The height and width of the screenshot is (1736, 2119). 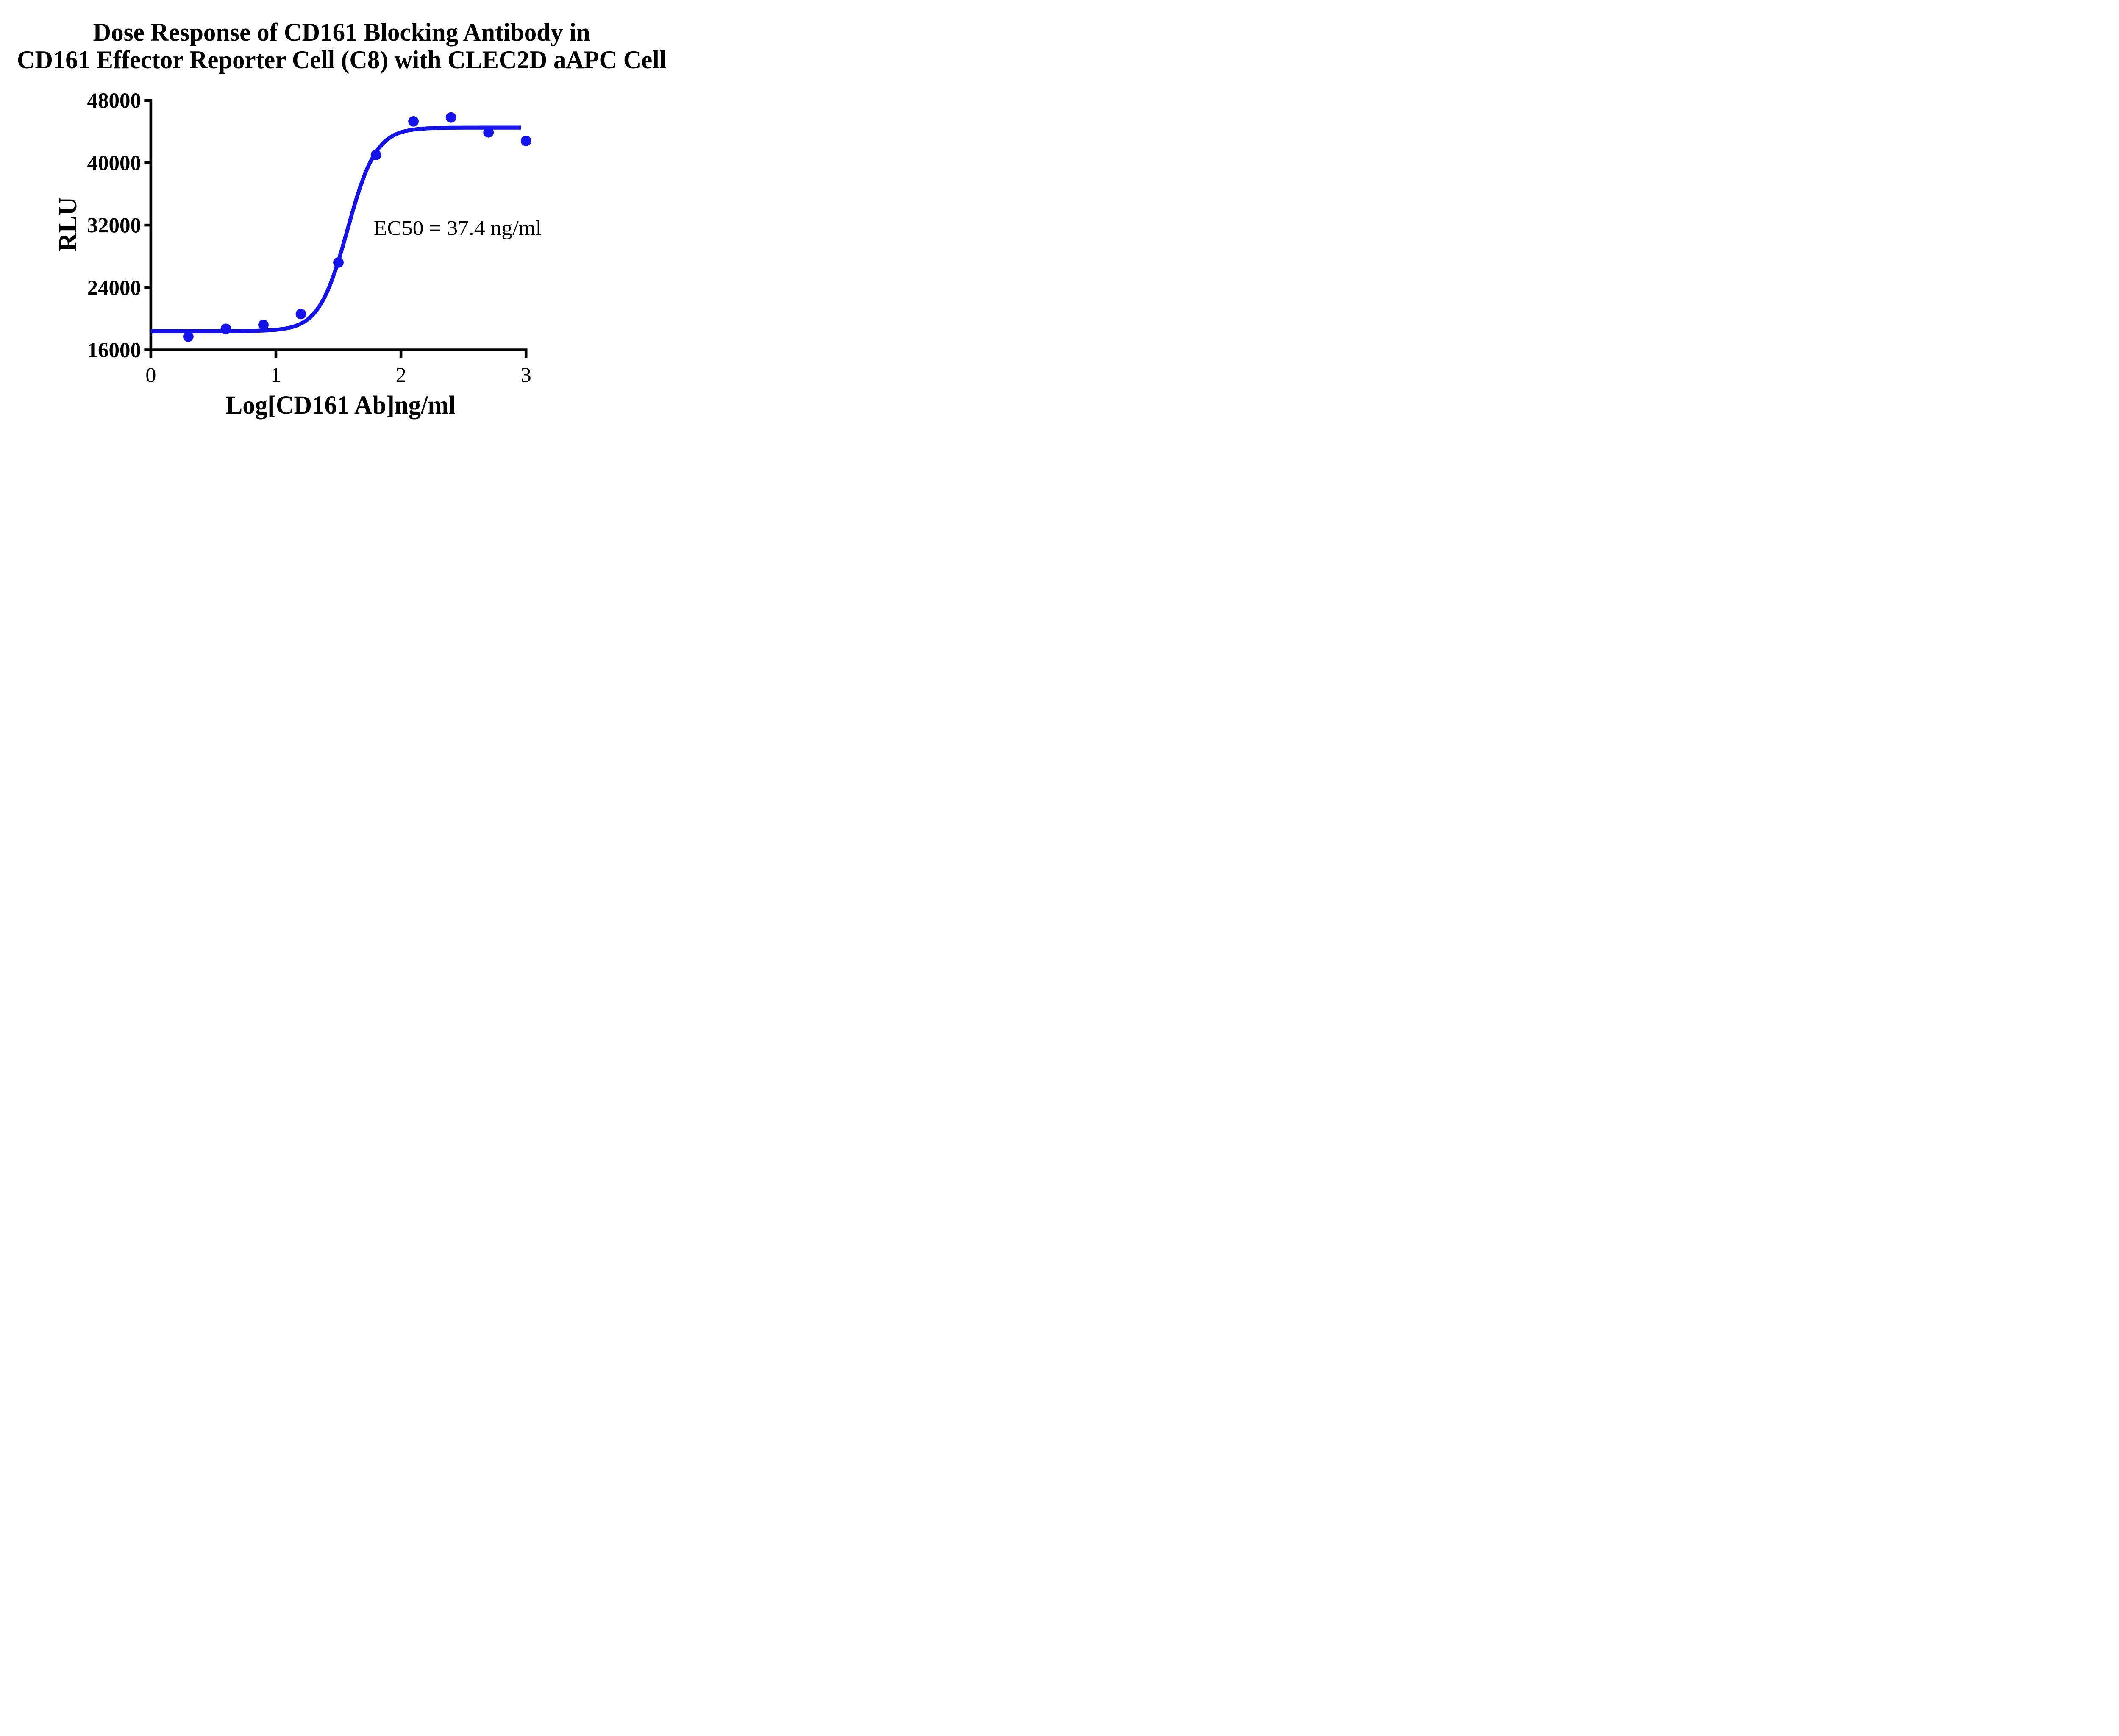 What do you see at coordinates (526, 375) in the screenshot?
I see `x-tick-label: 3` at bounding box center [526, 375].